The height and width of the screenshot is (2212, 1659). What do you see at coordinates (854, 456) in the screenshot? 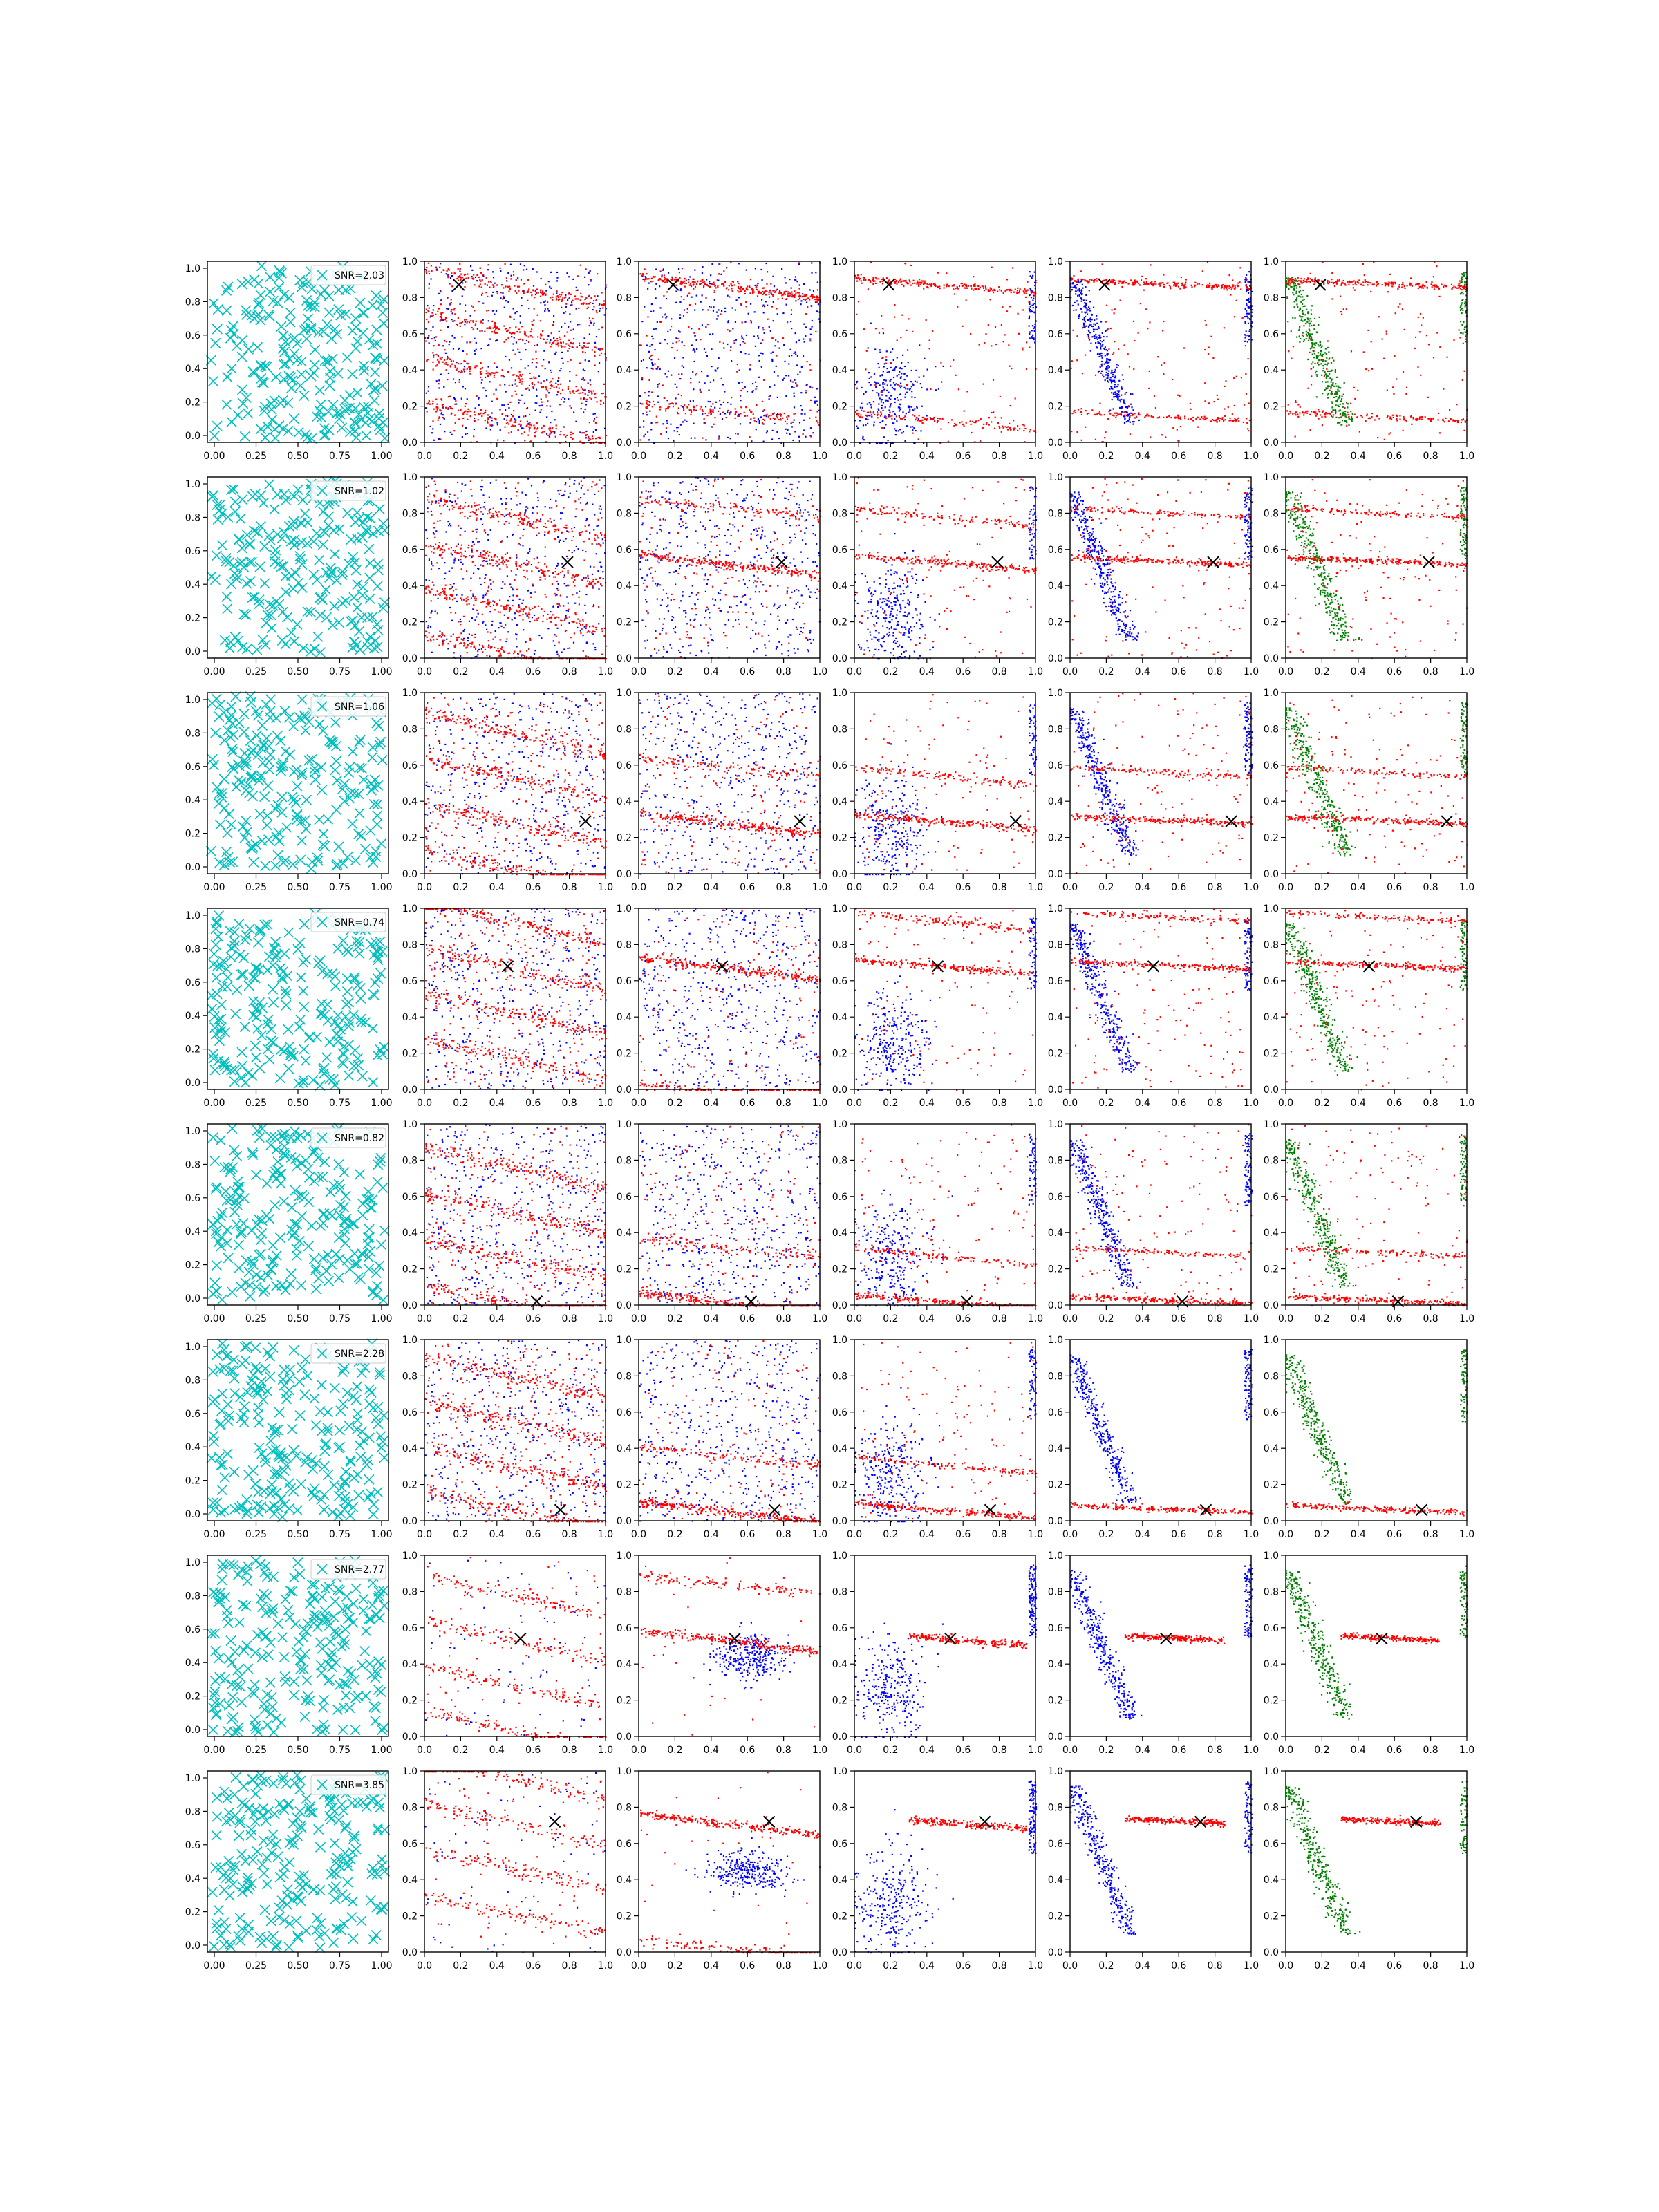
I see `x-tick-label: 0.0` at bounding box center [854, 456].